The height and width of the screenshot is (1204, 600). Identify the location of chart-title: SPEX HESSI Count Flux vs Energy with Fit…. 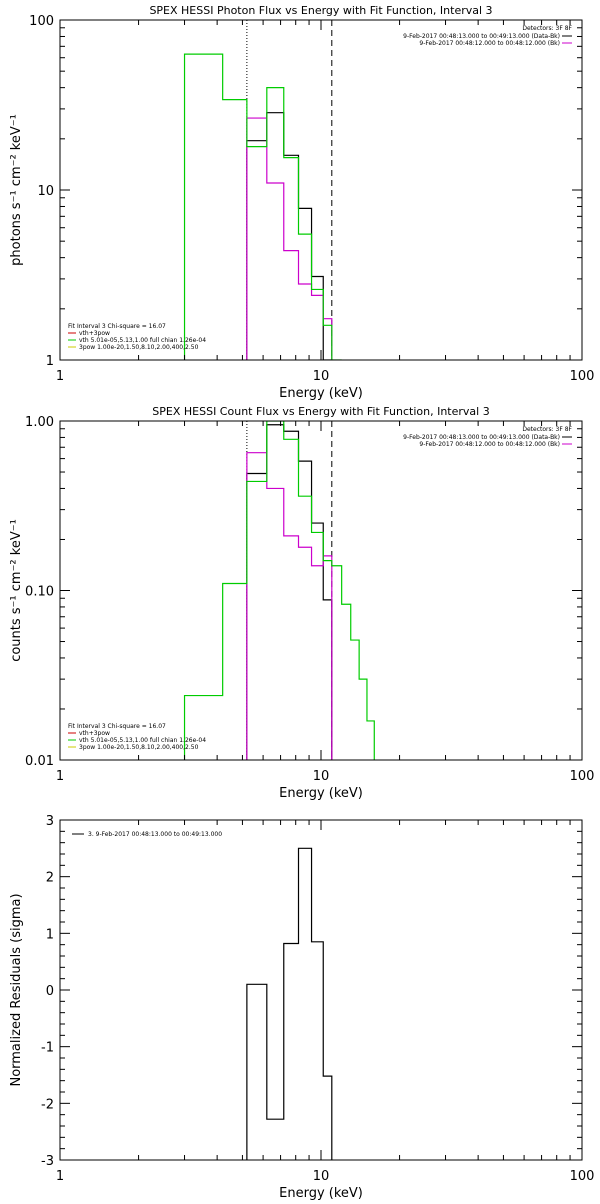
(320, 411).